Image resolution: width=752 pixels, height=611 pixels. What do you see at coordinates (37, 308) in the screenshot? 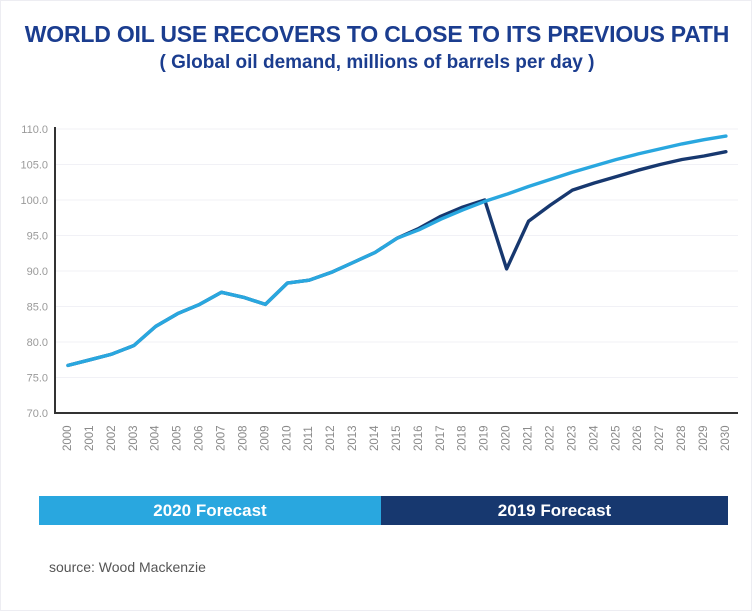
I see `y-axis-tick-label: 85.0` at bounding box center [37, 308].